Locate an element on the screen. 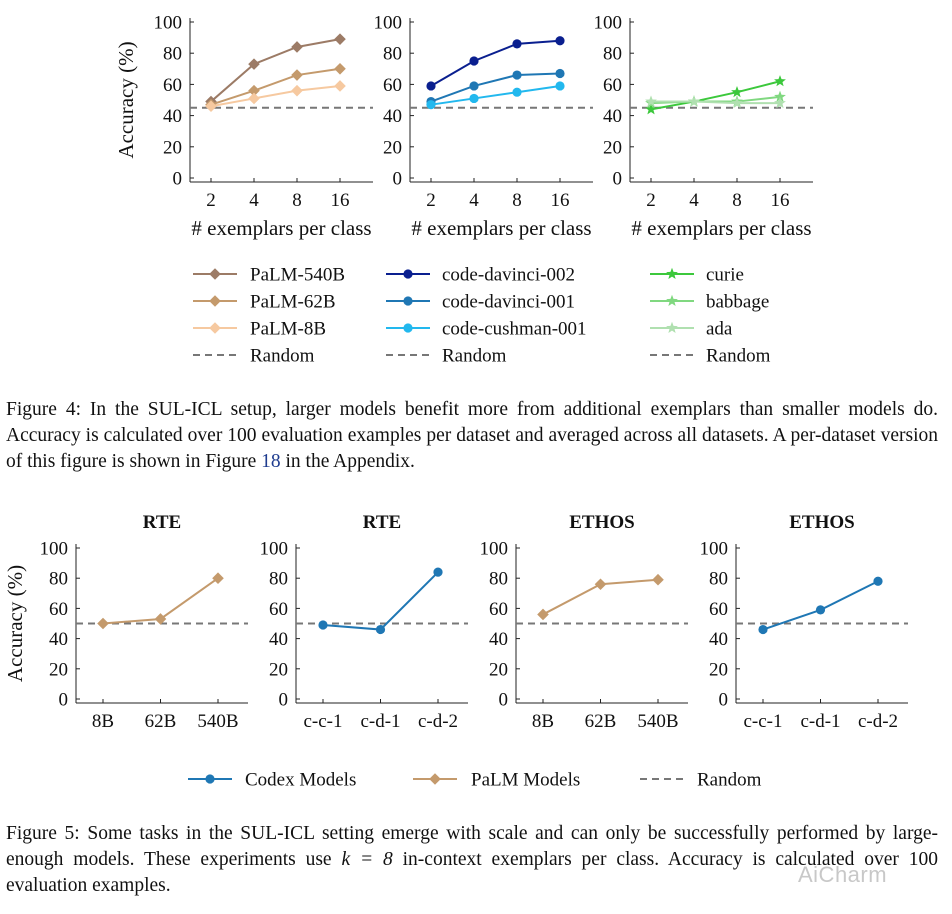 The image size is (952, 914). legend-item-code-davinci-002: code-davinci-002 is located at coordinates (480, 275).